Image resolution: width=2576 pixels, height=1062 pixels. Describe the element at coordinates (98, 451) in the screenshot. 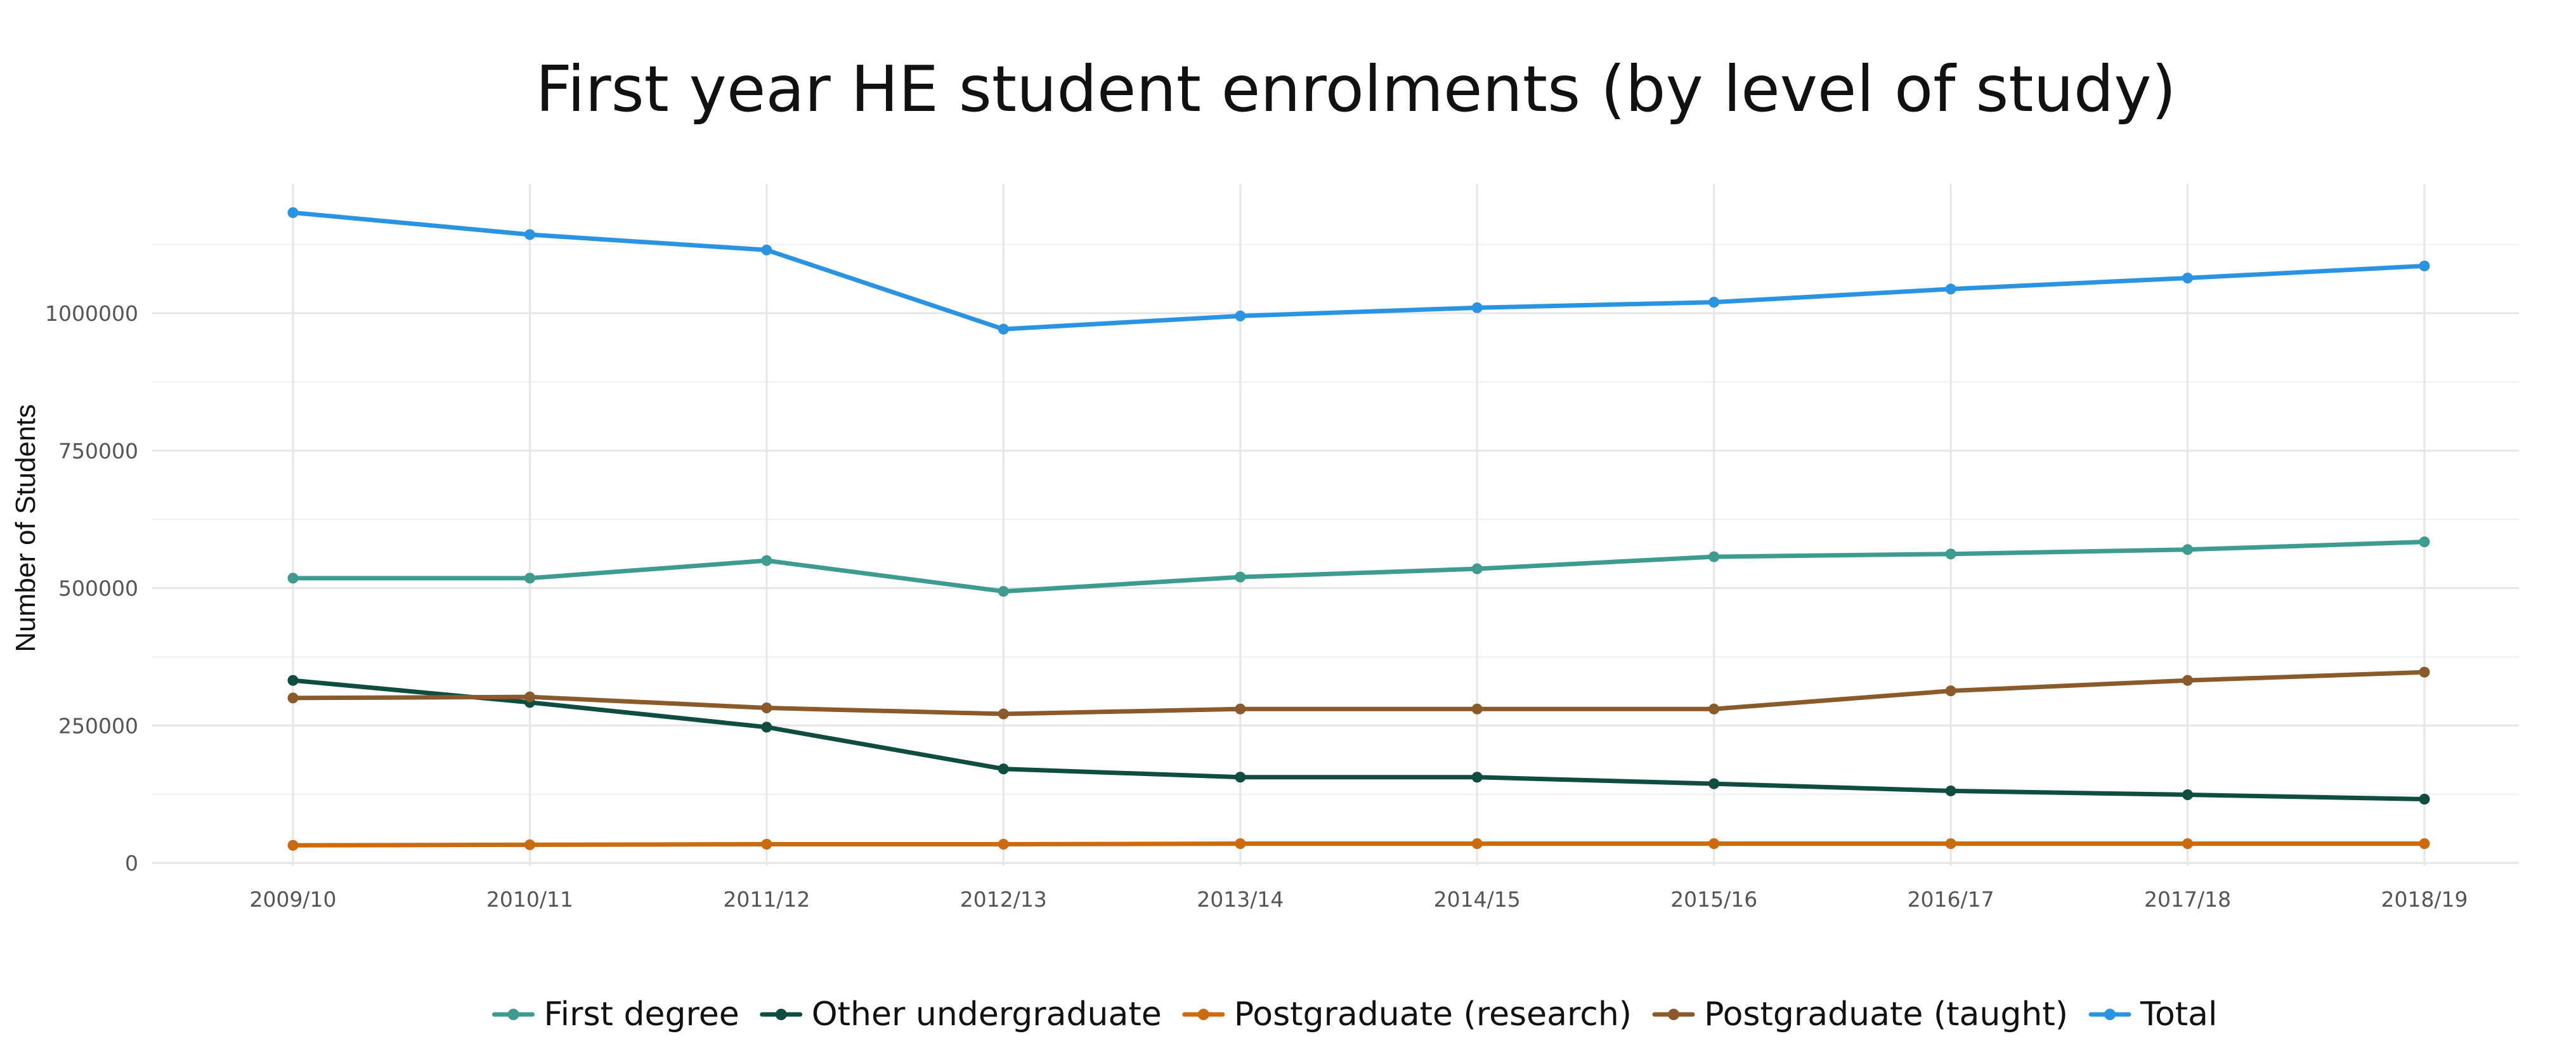

I see `y-tick-label: 750000` at that location.